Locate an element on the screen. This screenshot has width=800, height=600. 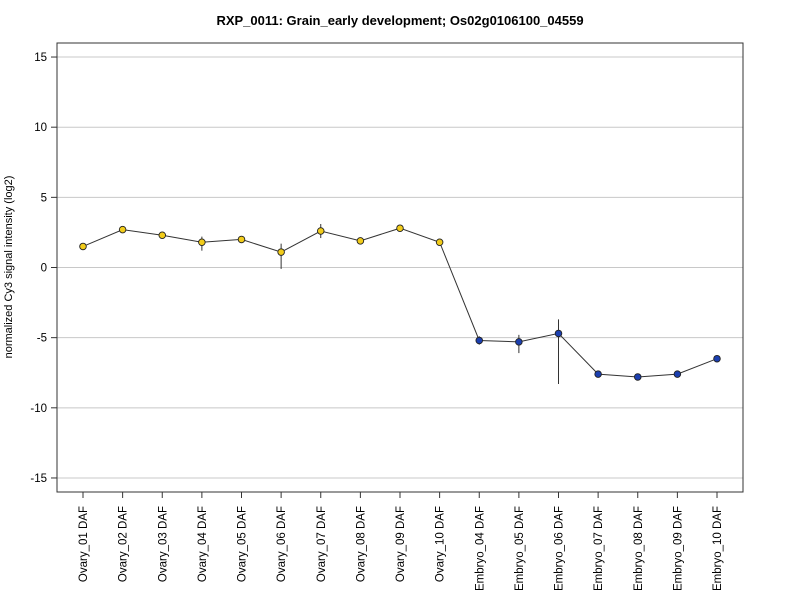
x-tick-label: Embryo_06 DAF is located at coordinates (560, 548).